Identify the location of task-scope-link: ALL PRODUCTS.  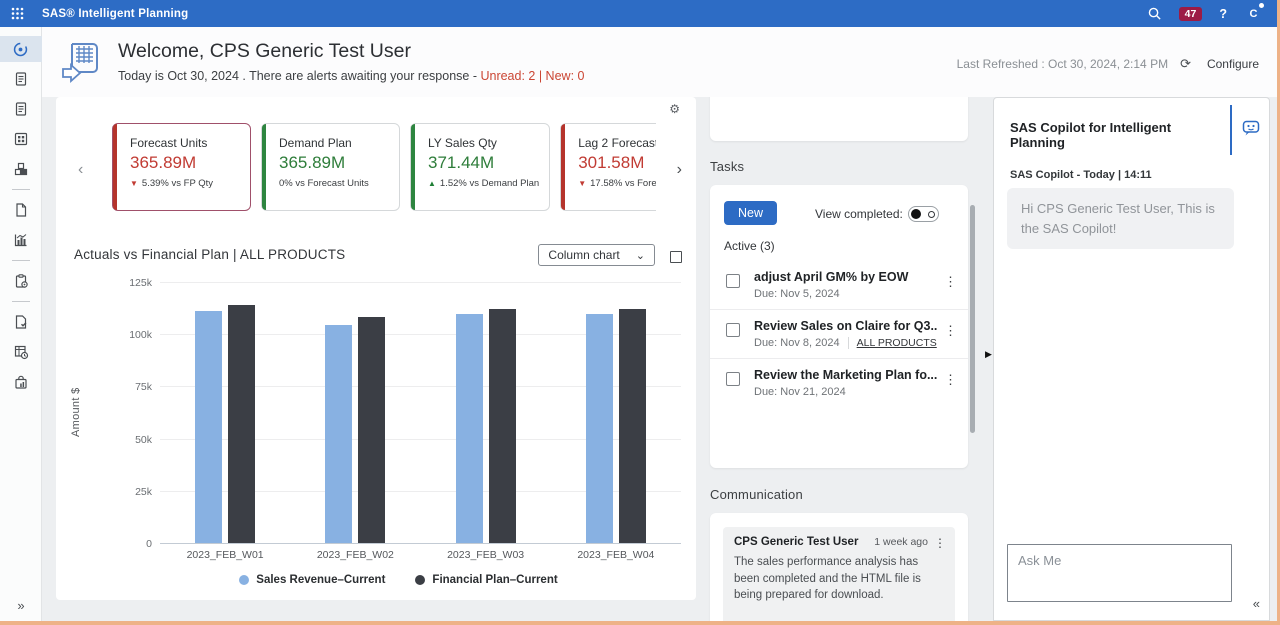
(892, 343).